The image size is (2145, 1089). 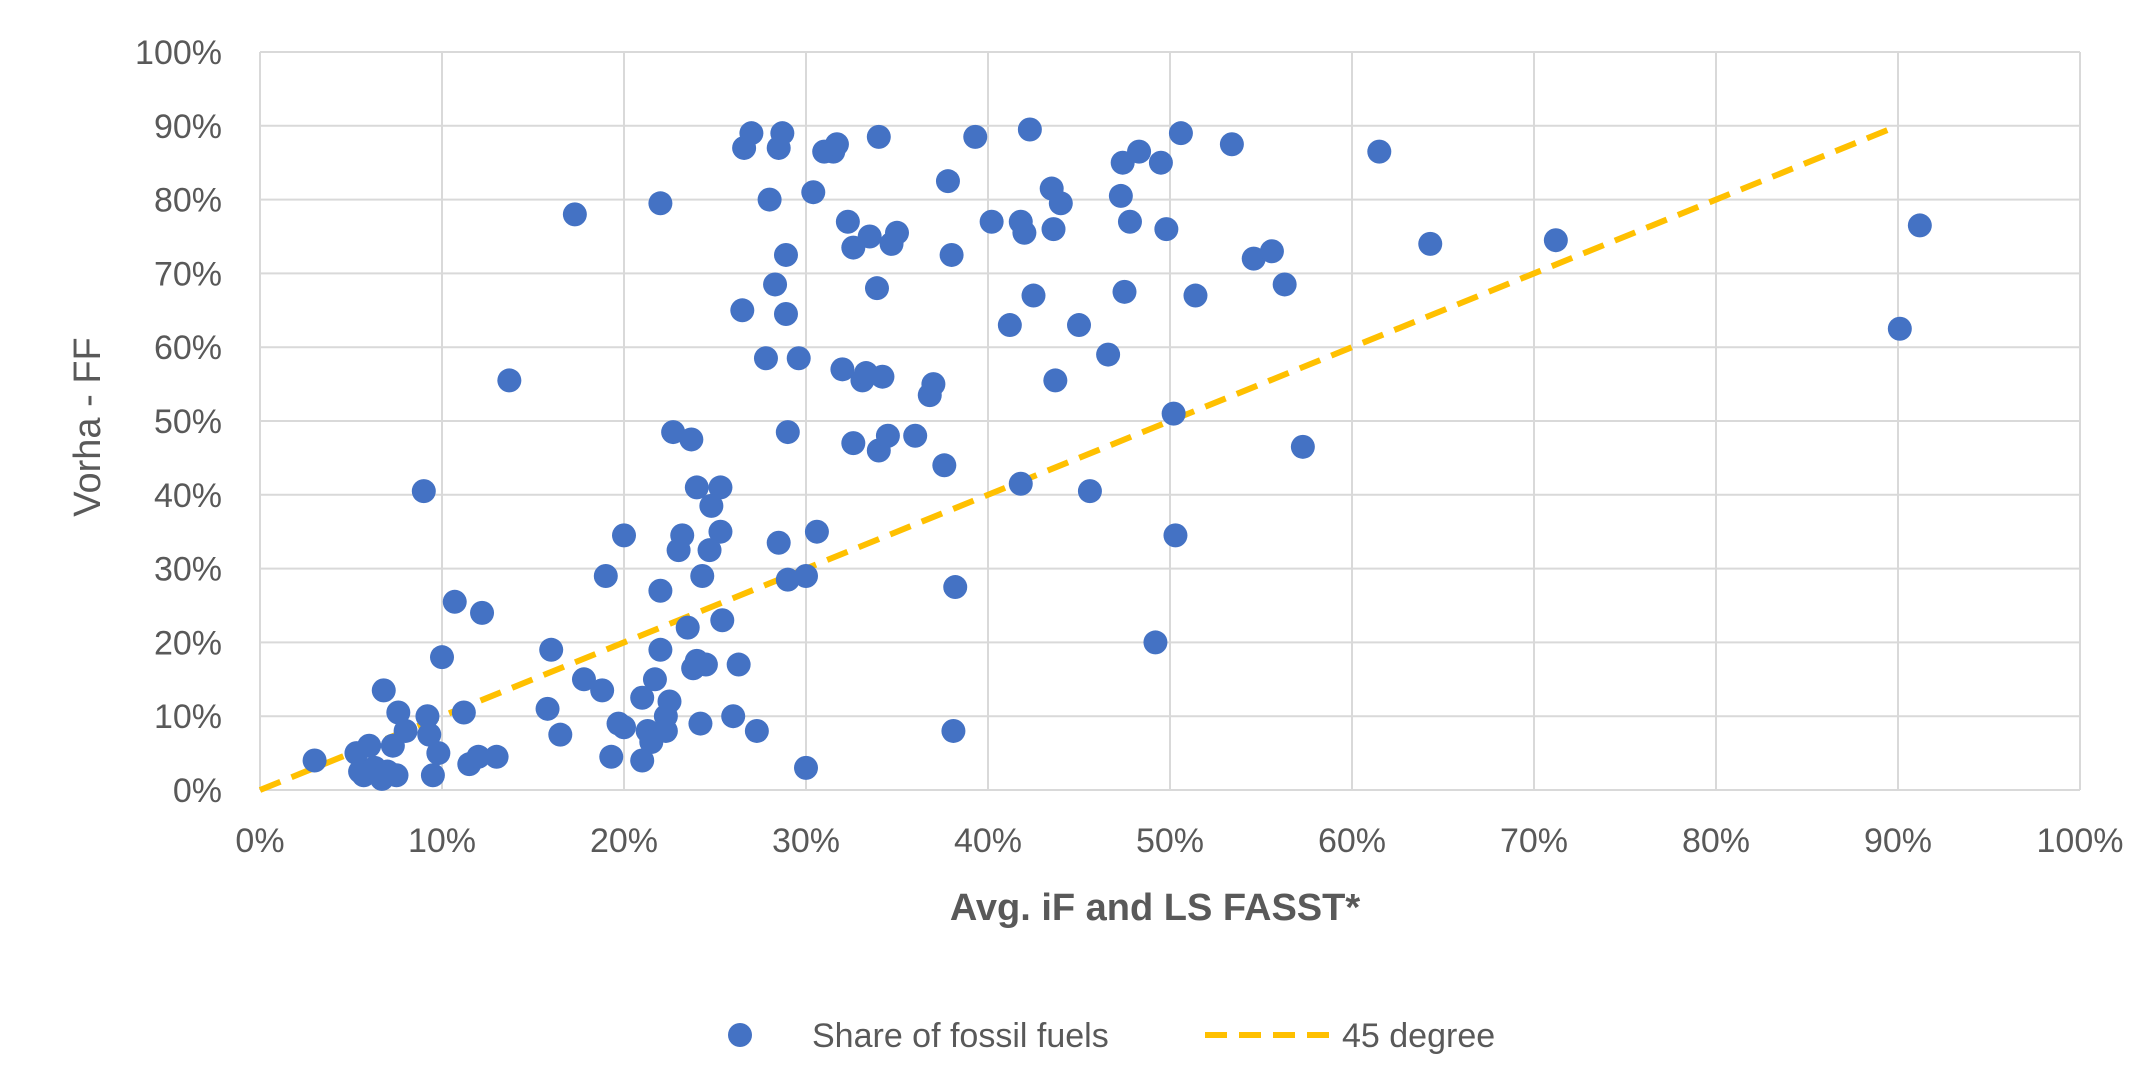 I want to click on y-tick-label: 0%, so click(x=197, y=791).